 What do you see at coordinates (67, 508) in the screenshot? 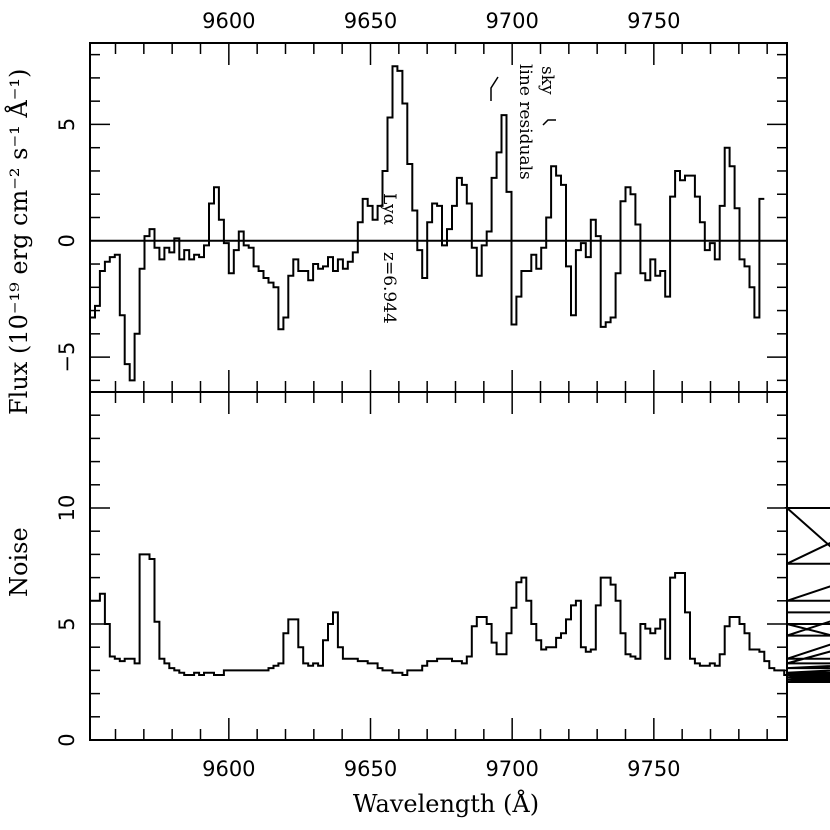
I see `y-tick-label: 10` at bounding box center [67, 508].